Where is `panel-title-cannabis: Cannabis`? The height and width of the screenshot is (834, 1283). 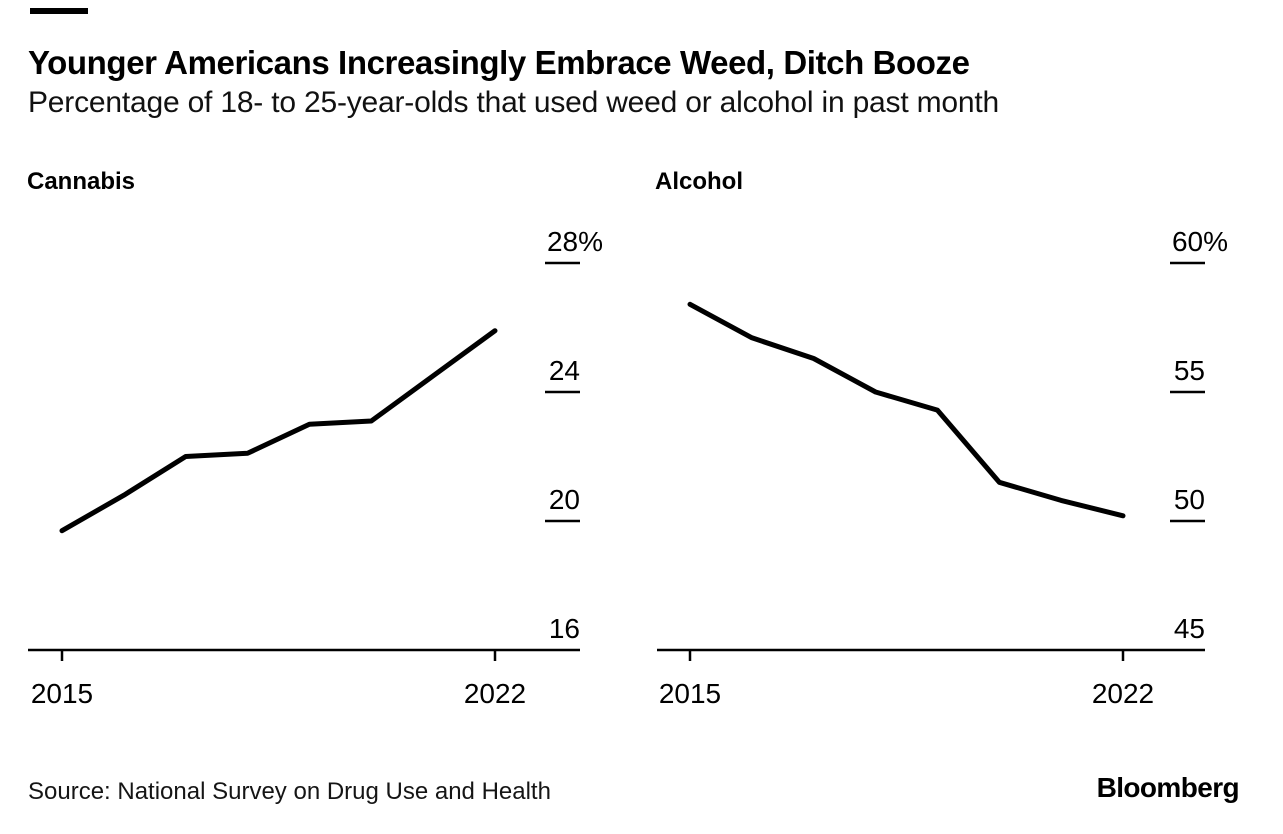 panel-title-cannabis: Cannabis is located at coordinates (81, 181).